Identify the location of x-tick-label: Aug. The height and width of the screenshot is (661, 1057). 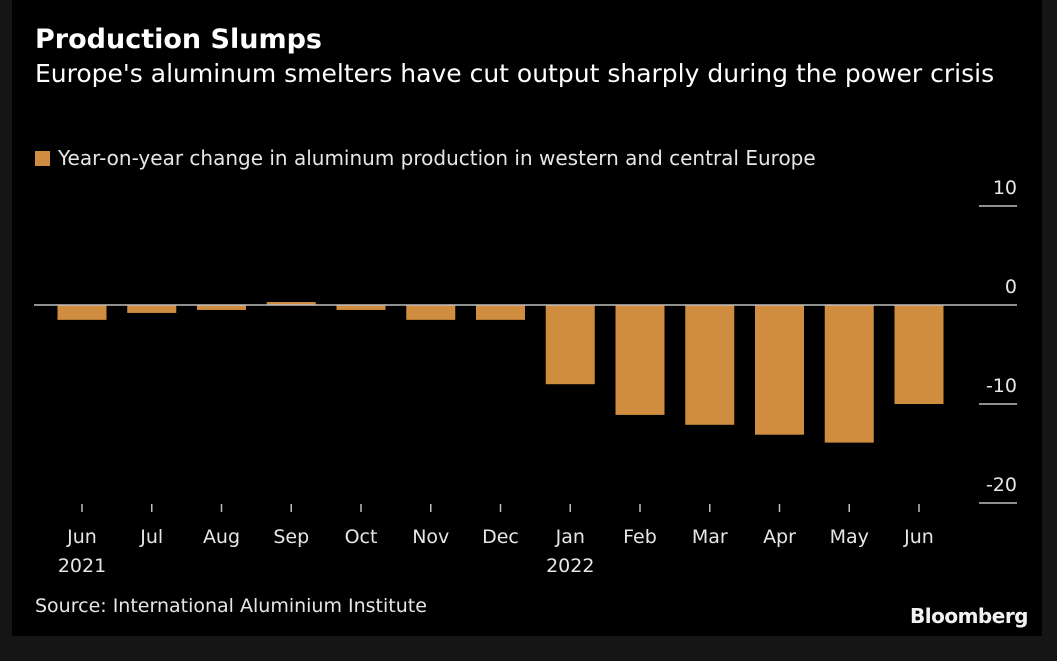
(221, 537).